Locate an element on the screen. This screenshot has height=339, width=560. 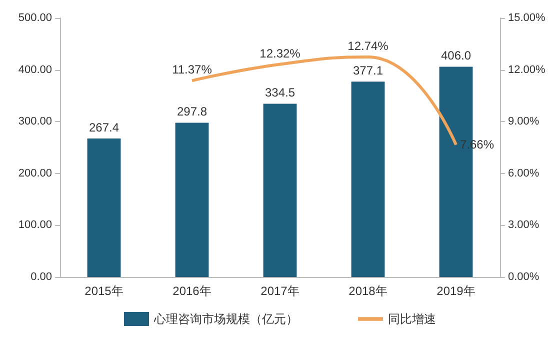
y-tick-label: 200.00 is located at coordinates (35, 173).